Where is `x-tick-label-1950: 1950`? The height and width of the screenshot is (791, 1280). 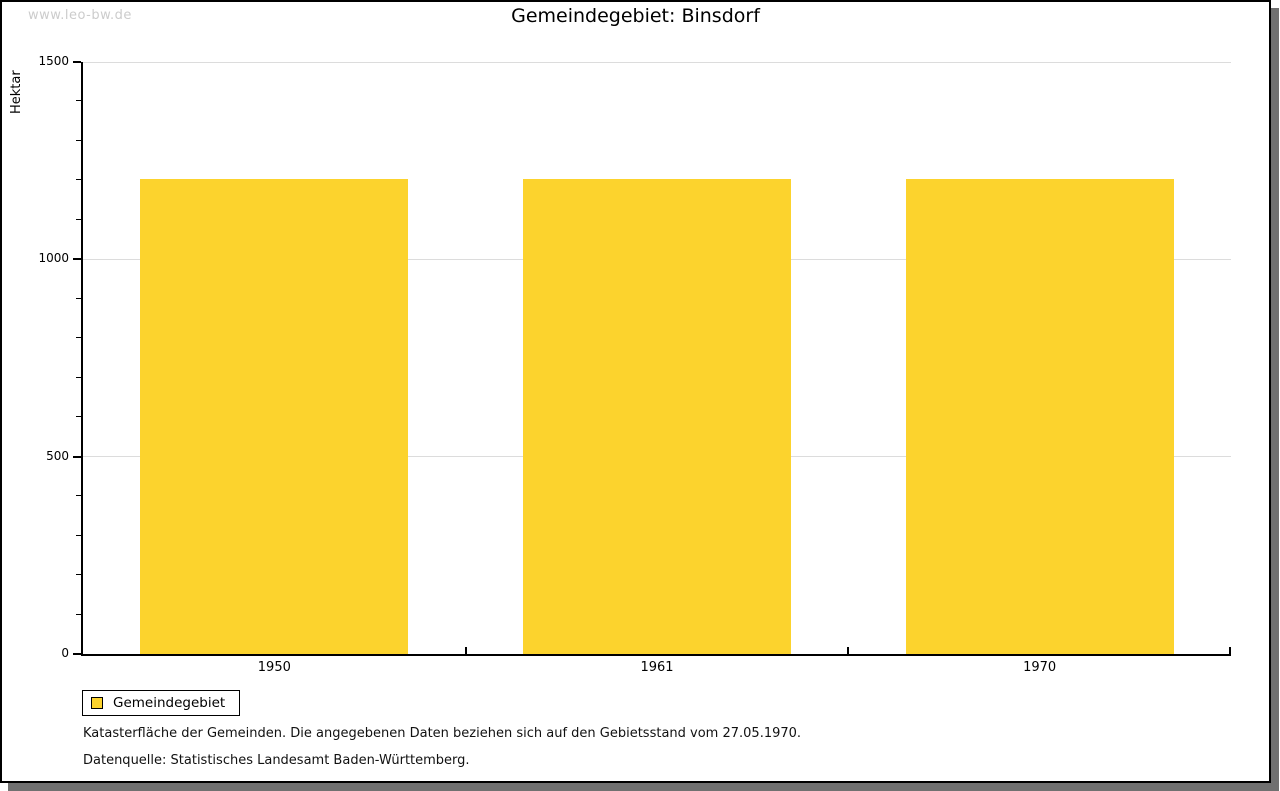
x-tick-label-1950: 1950 is located at coordinates (274, 667).